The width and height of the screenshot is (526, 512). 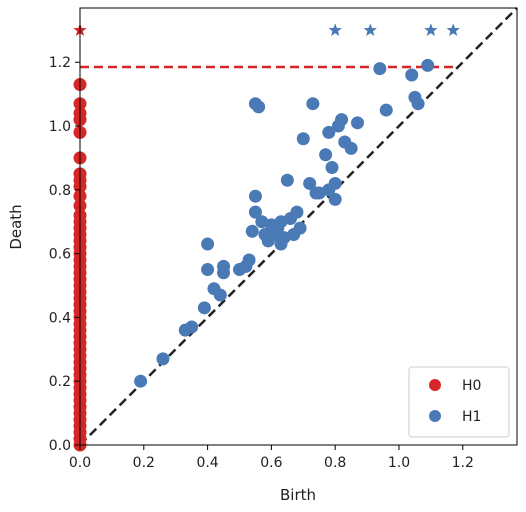 What do you see at coordinates (80, 237) in the screenshot?
I see `series-h0` at bounding box center [80, 237].